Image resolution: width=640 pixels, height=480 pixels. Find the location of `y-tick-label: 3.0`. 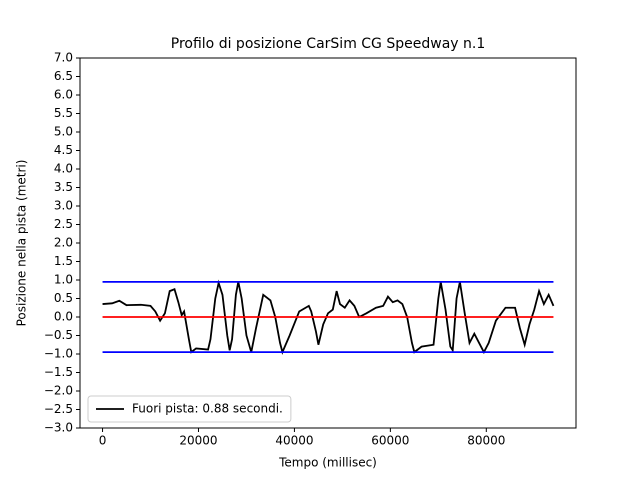

y-tick-label: 3.0 is located at coordinates (63, 206).